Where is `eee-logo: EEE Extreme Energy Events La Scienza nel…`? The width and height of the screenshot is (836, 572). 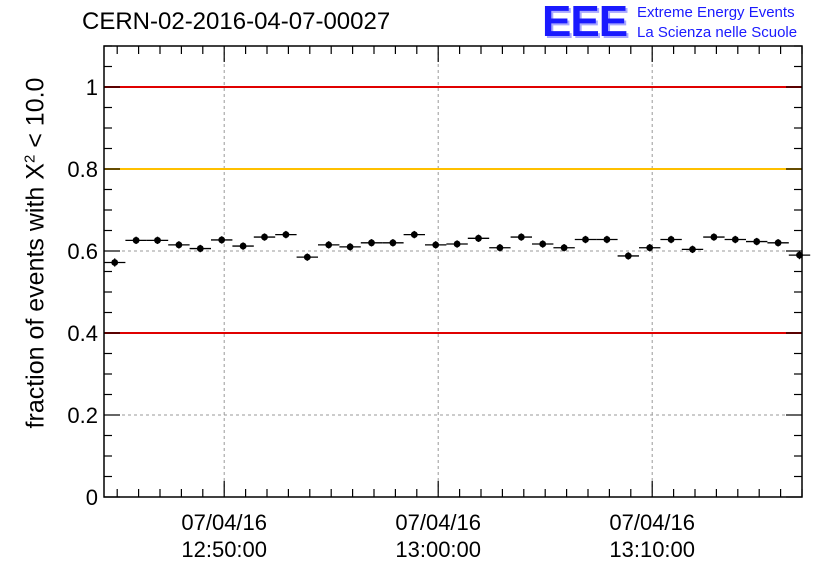 eee-logo: EEE Extreme Energy Events La Scienza nel… is located at coordinates (687, 23).